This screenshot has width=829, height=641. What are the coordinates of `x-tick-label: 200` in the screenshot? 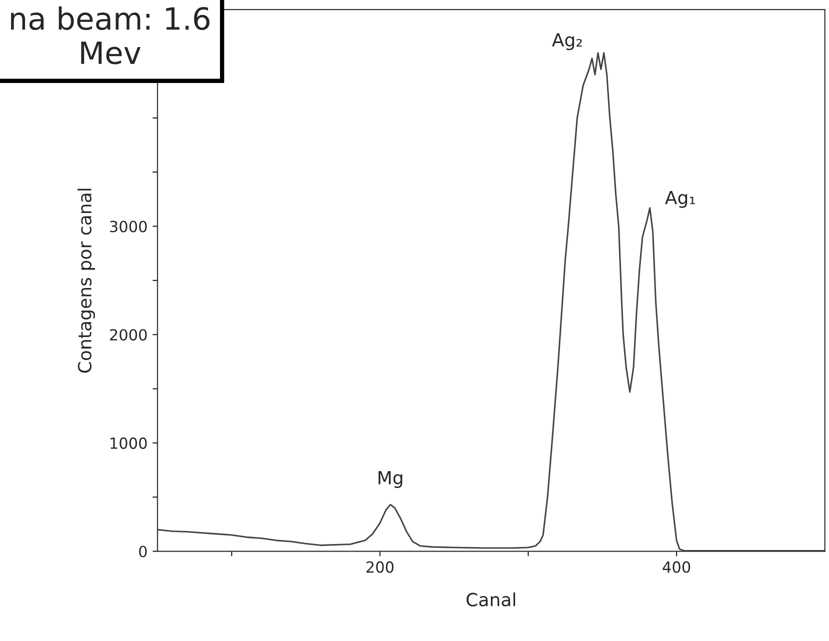 It's located at (380, 567).